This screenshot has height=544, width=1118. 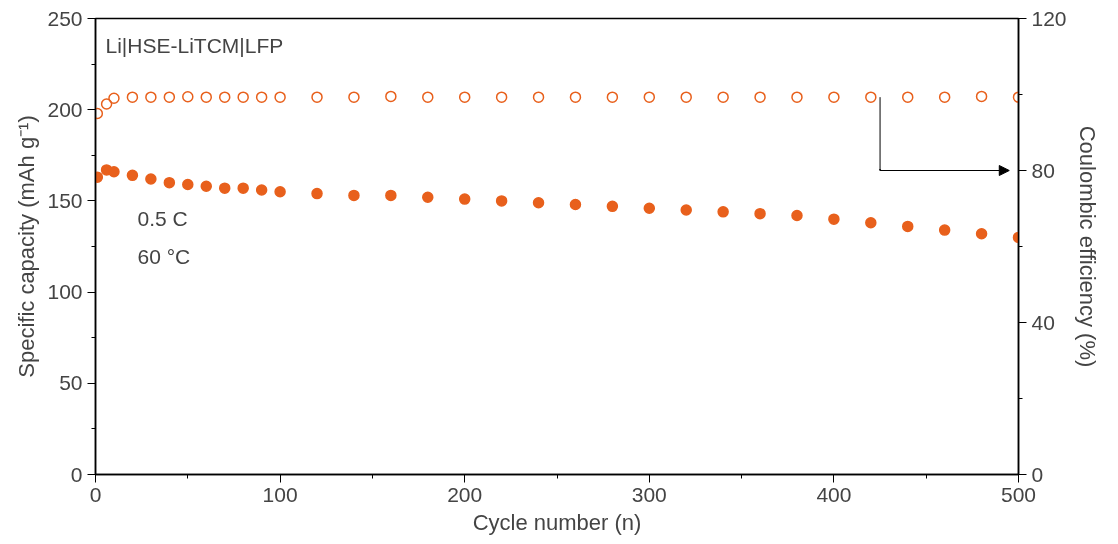 What do you see at coordinates (1087, 246) in the screenshot?
I see `y2-axis-title: Coulombic efficiency (%)` at bounding box center [1087, 246].